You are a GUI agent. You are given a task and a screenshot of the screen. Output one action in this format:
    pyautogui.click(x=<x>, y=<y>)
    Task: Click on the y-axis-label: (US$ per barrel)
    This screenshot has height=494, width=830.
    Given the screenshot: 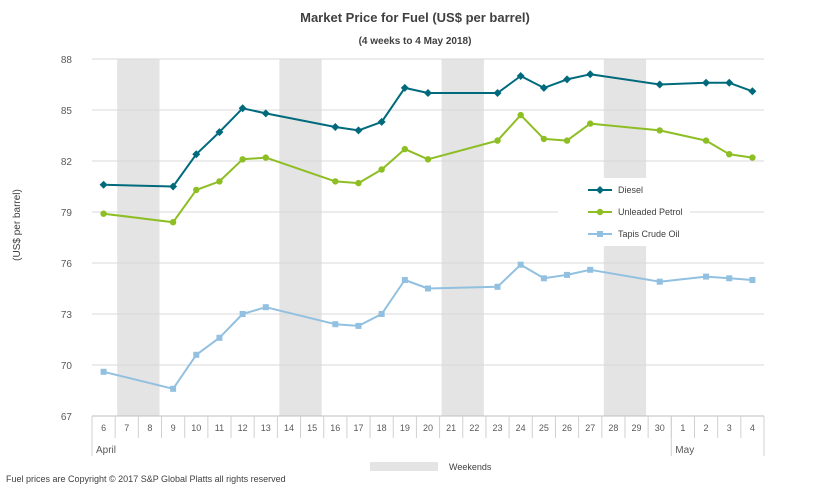 What is the action you would take?
    pyautogui.click(x=17, y=225)
    